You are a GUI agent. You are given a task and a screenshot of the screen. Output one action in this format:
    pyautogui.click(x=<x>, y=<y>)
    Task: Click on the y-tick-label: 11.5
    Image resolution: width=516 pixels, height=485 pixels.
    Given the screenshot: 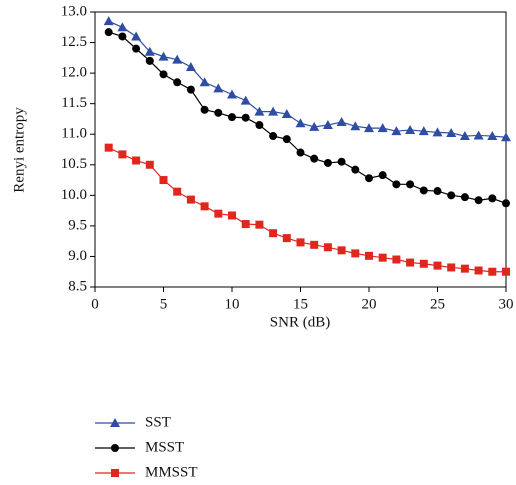 What is the action you would take?
    pyautogui.click(x=74, y=103)
    